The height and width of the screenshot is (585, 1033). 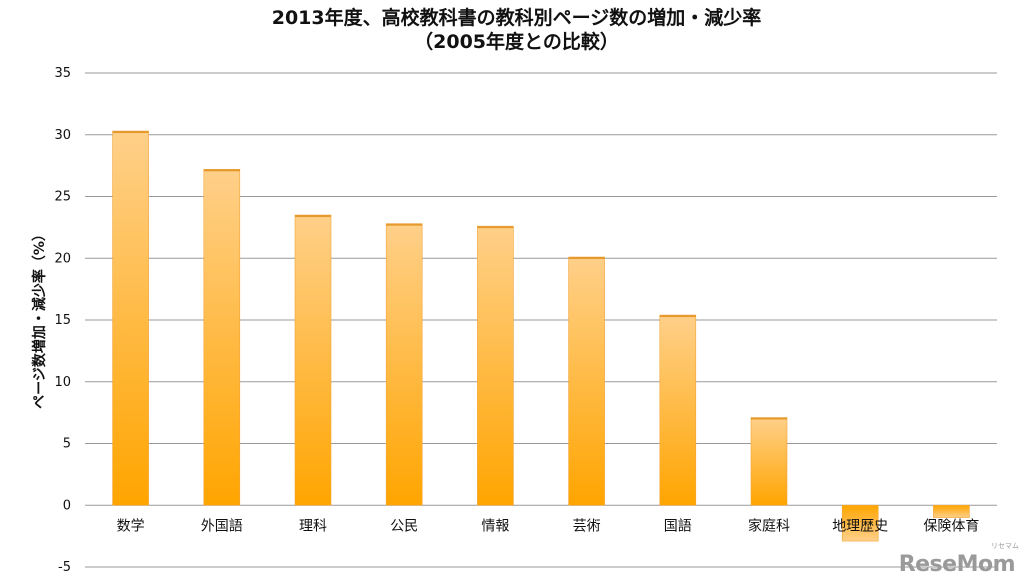 What do you see at coordinates (222, 337) in the screenshot?
I see `bar-外国語` at bounding box center [222, 337].